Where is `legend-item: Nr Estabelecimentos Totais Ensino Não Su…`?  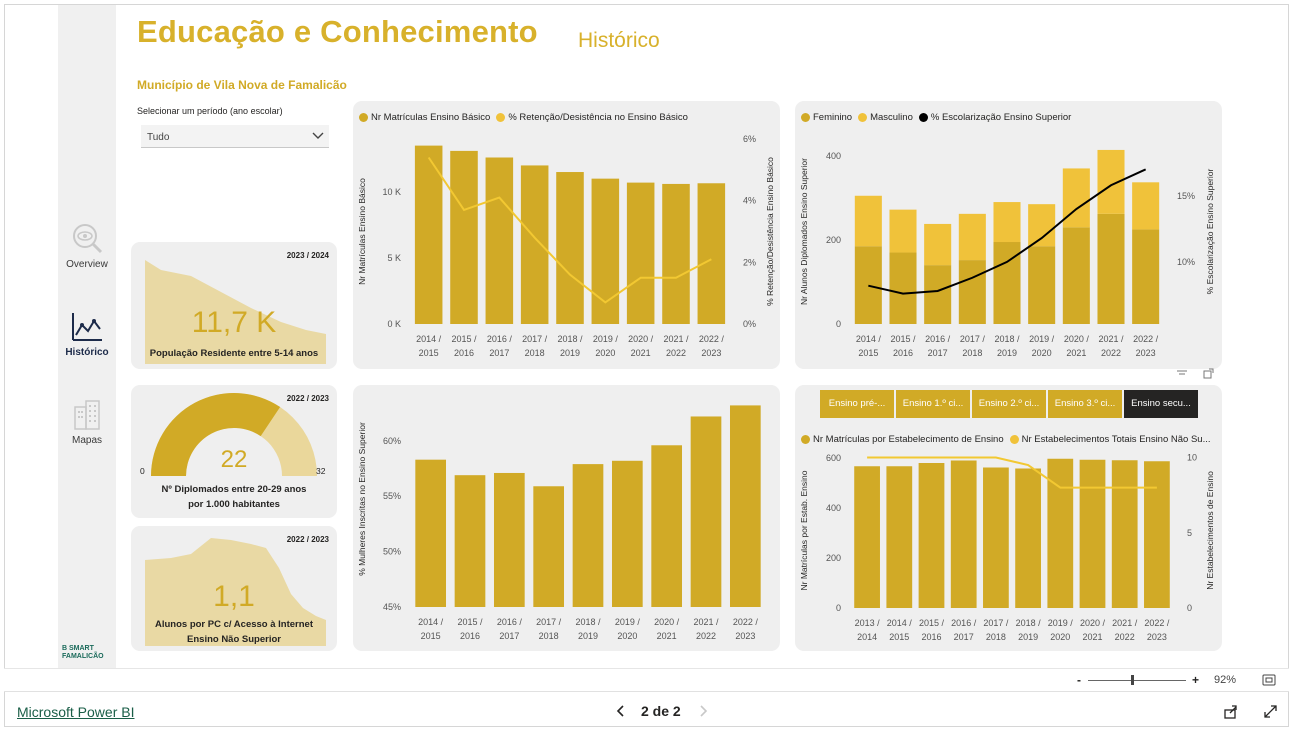 legend-item: Nr Estabelecimentos Totais Ensino Não Su… is located at coordinates (1110, 439).